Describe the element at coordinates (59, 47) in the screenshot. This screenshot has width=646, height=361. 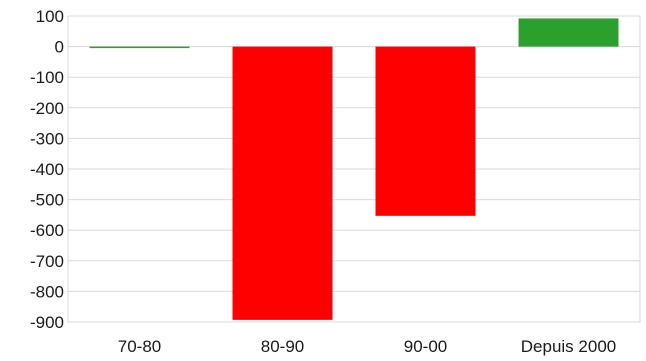
I see `y-tick-label: 0` at that location.